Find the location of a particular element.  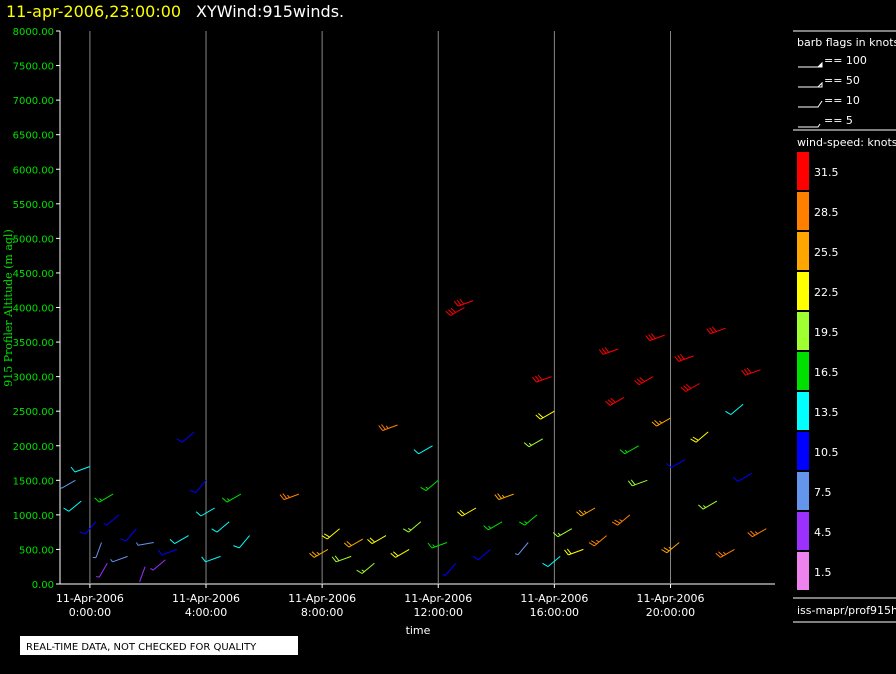

y-tick-label: 1000.00 is located at coordinates (33, 516).